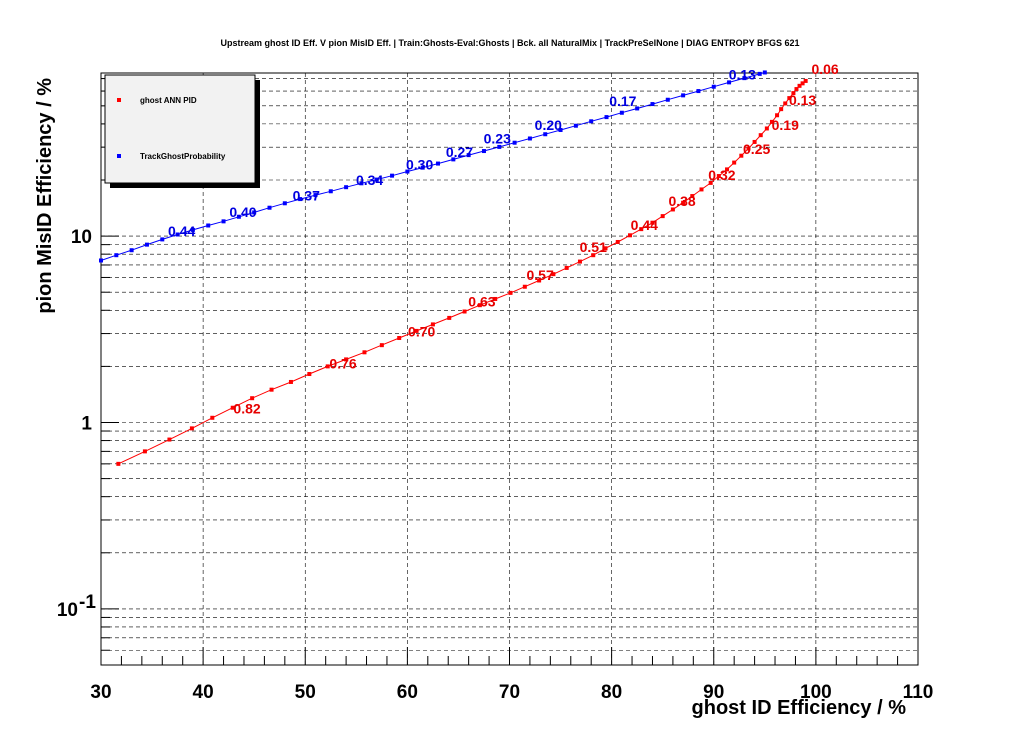 The height and width of the screenshot is (740, 1020). I want to click on y-tick-exponent: -1, so click(87, 602).